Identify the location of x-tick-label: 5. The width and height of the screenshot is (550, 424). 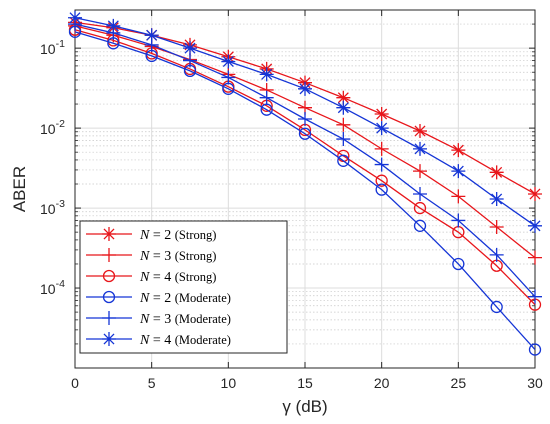
(152, 383).